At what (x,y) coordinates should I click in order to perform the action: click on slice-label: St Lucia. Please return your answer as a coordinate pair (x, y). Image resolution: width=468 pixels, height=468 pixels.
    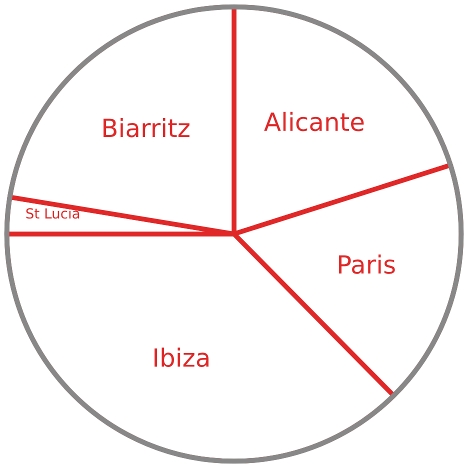
    Looking at the image, I should click on (53, 213).